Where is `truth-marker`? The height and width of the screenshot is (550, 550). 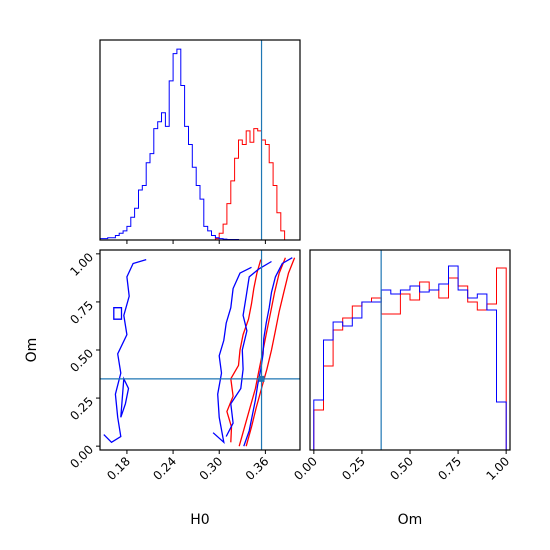 truth-marker is located at coordinates (261, 378).